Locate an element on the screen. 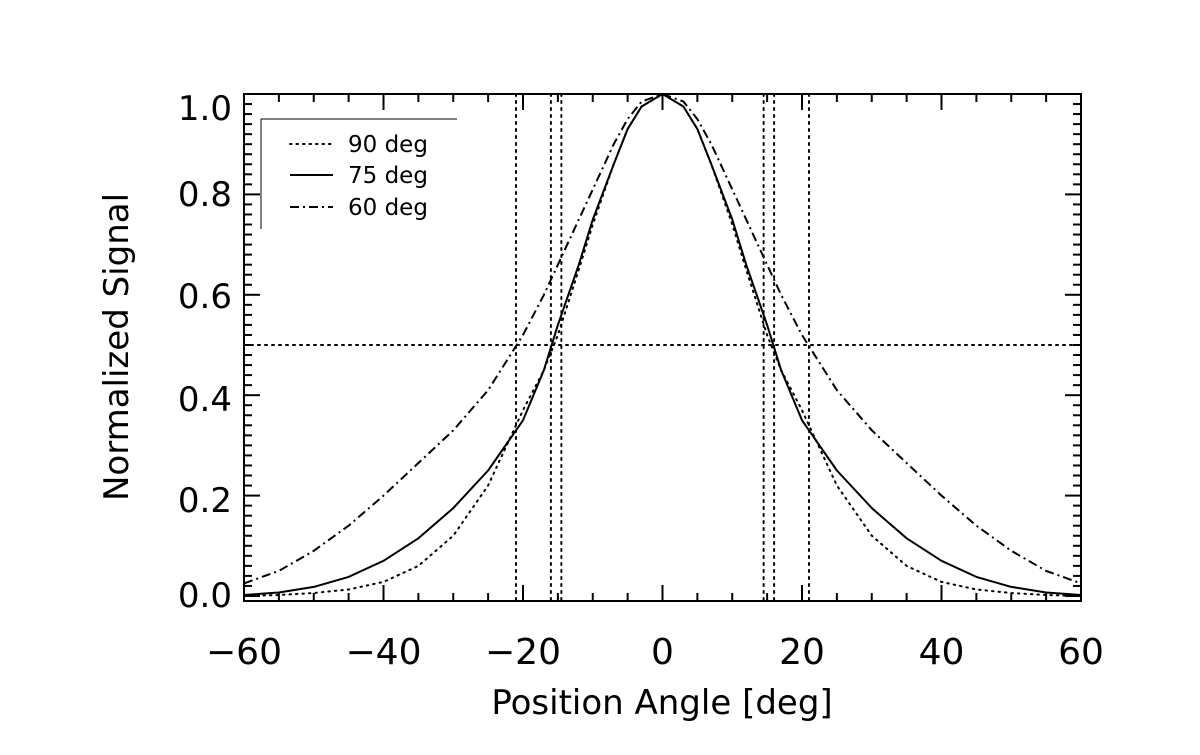 The height and width of the screenshot is (755, 1200). y-tick-label: 0.6 is located at coordinates (205, 297).